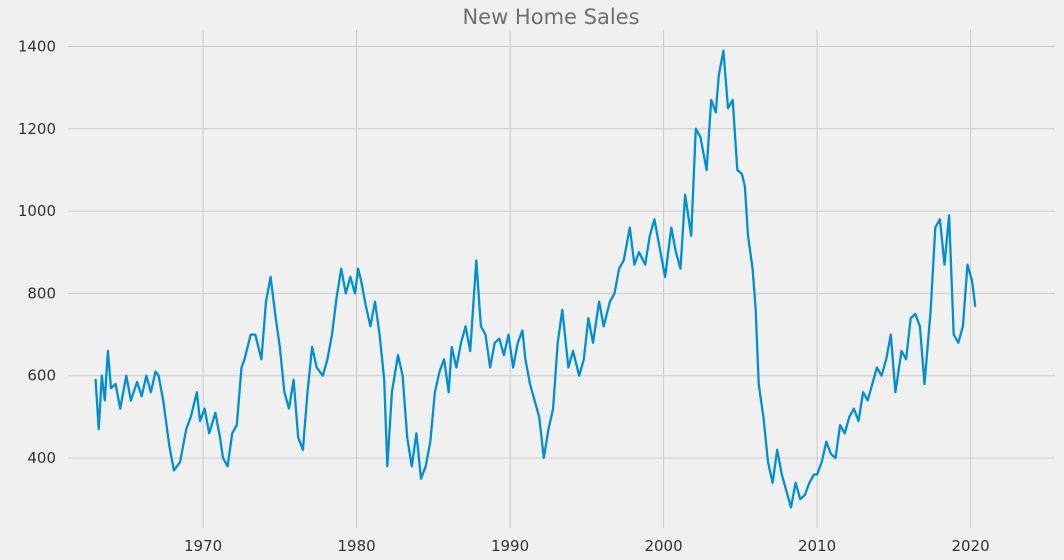  Describe the element at coordinates (41, 376) in the screenshot. I see `y-tick-label: 600` at that location.